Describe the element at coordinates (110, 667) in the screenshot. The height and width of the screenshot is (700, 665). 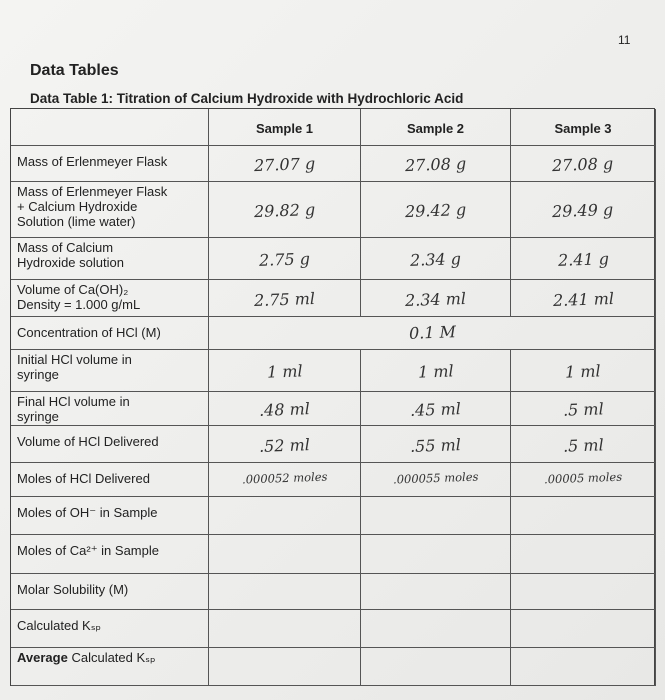
I see `row-label: Average Calculated Kₛₚ` at that location.